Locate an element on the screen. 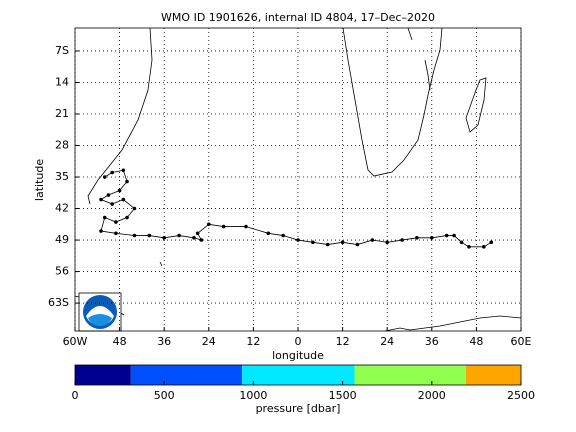 The image size is (576, 432). y-tick-label: 21 is located at coordinates (62, 113).